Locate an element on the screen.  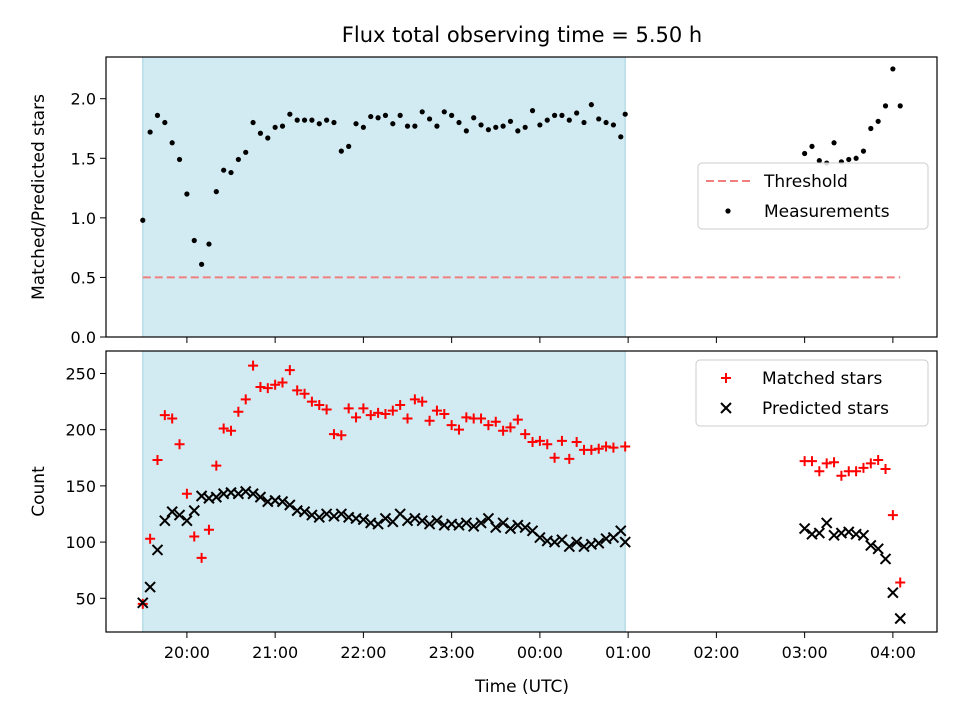
y-axis-label: Count is located at coordinates (39, 491).